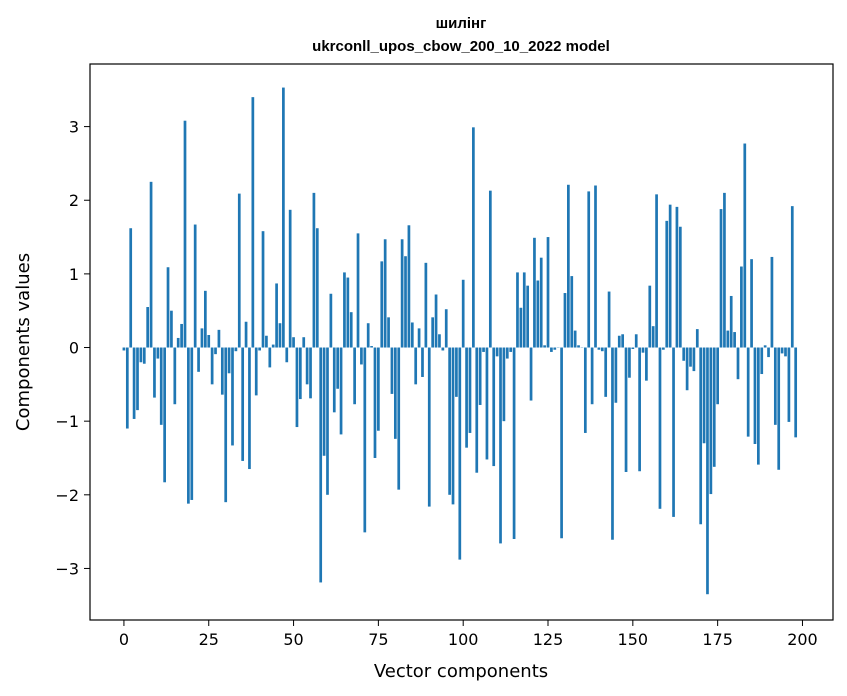 The width and height of the screenshot is (847, 696). I want to click on x-tick-label: 100, so click(463, 639).